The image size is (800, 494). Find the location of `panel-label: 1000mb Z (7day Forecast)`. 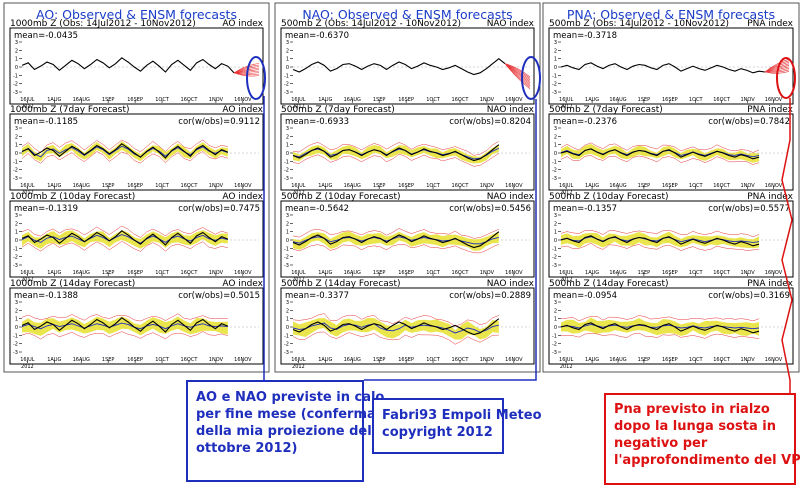

panel-label: 1000mb Z (7day Forecast) is located at coordinates (70, 110).